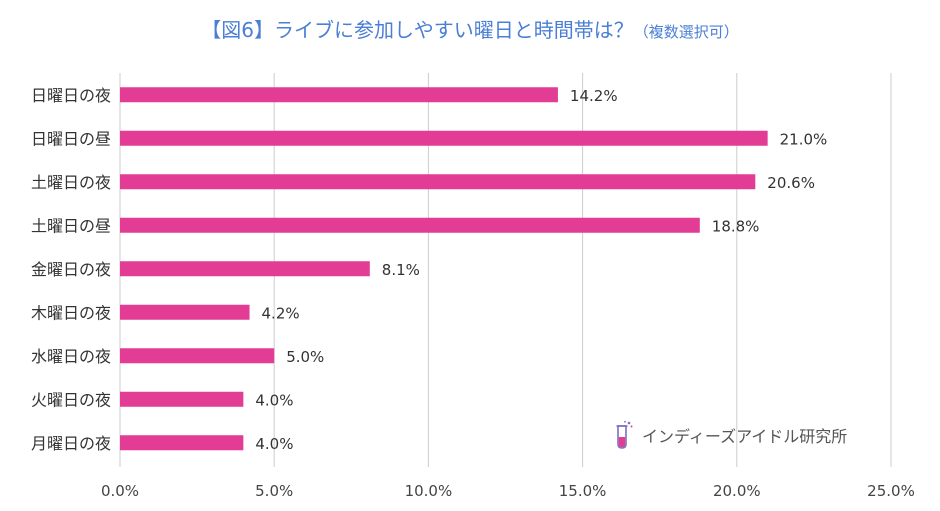  Describe the element at coordinates (71, 95) in the screenshot. I see `category-label: 日曜日の夜` at that location.